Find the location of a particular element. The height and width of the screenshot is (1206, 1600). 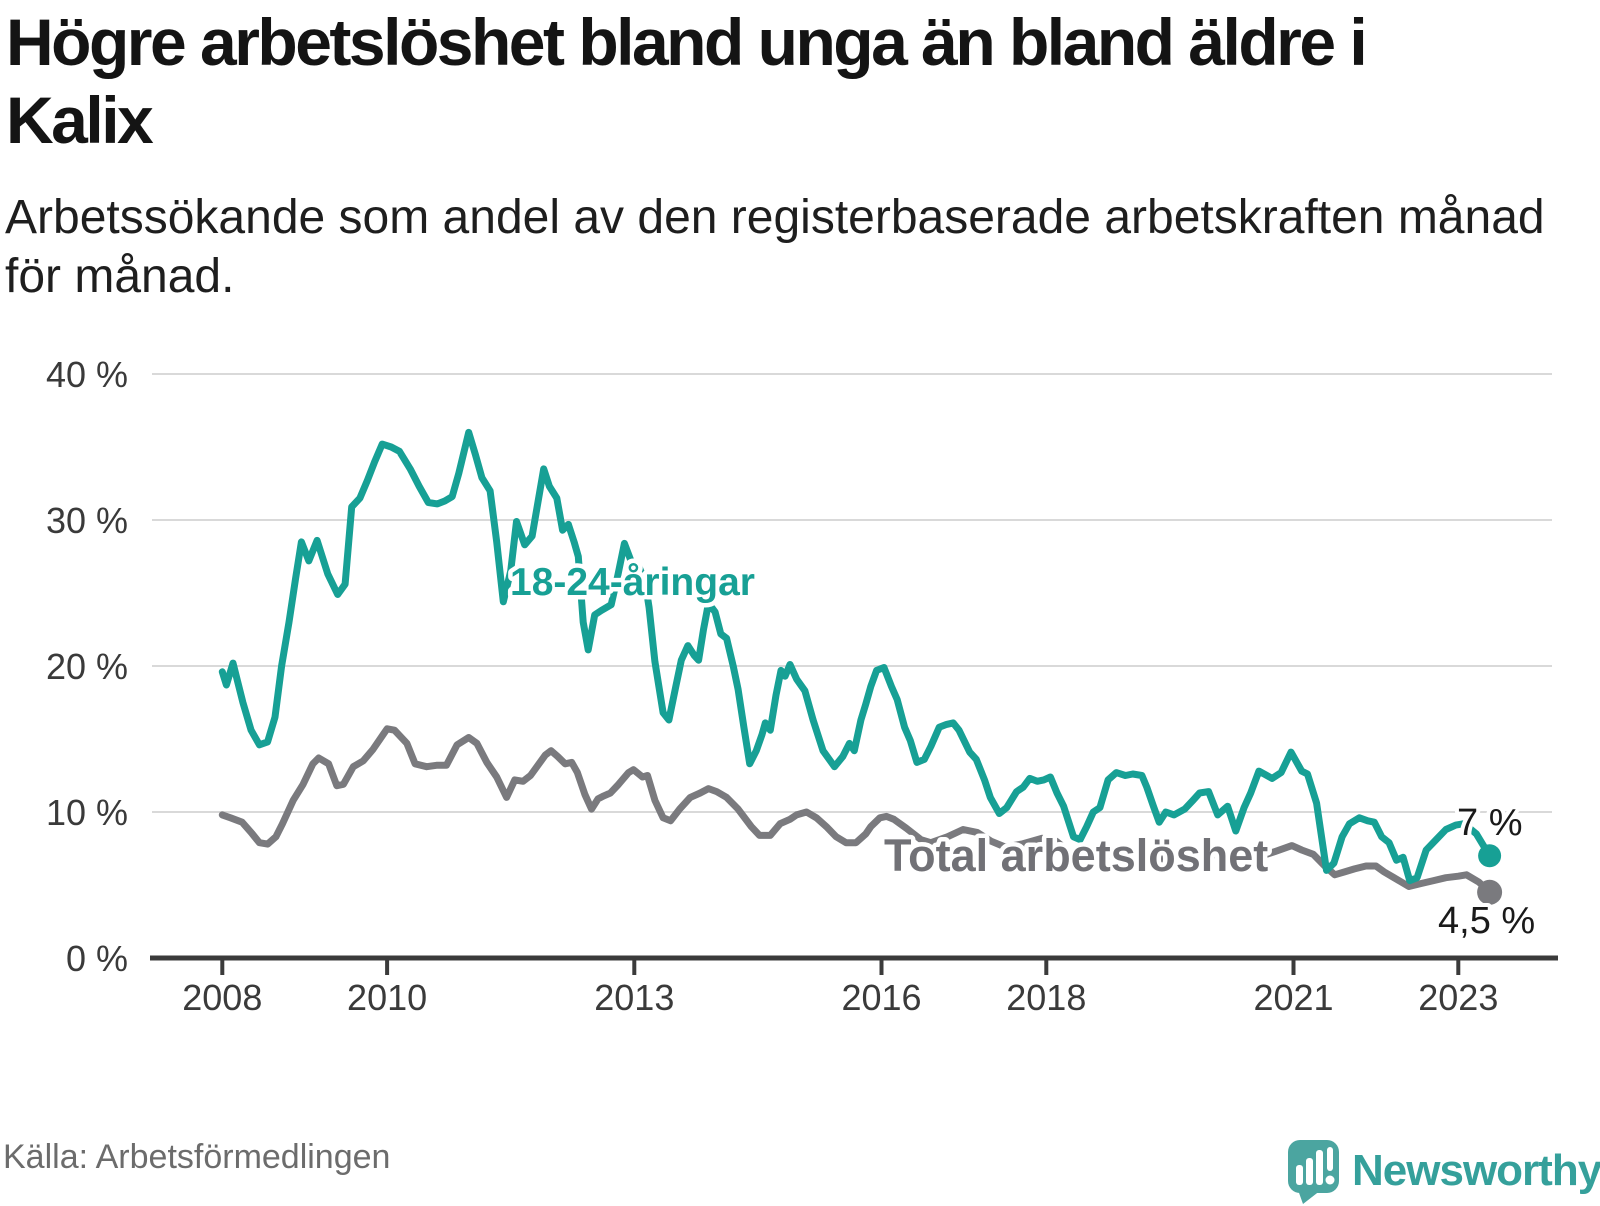

x-tick-label: 2018 is located at coordinates (1046, 997).